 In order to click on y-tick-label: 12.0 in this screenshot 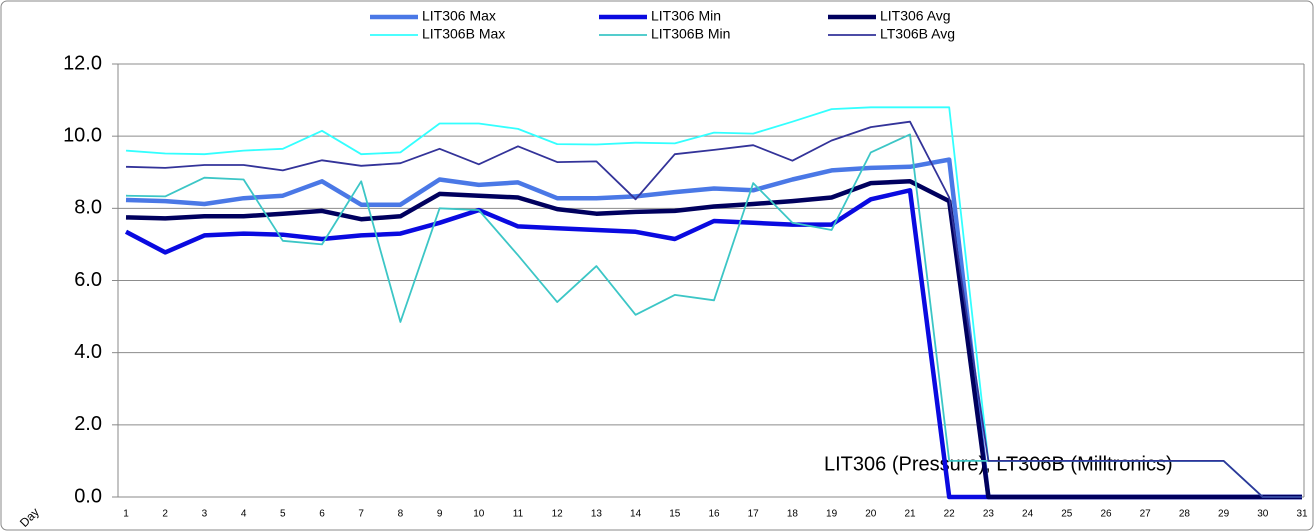, I will do `click(82, 63)`.